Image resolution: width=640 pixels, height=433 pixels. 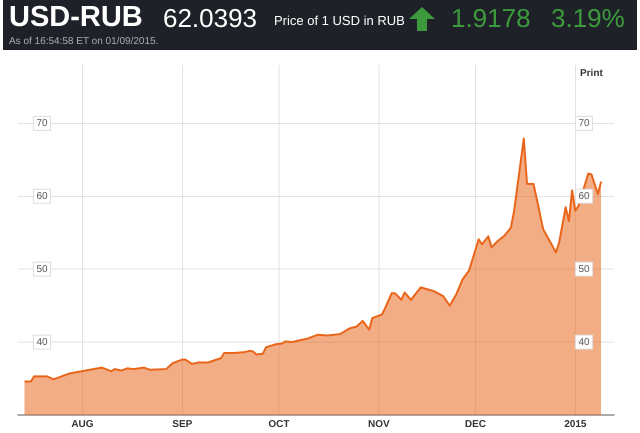 I want to click on text: Price of 1 USD in RUB, so click(x=339, y=20).